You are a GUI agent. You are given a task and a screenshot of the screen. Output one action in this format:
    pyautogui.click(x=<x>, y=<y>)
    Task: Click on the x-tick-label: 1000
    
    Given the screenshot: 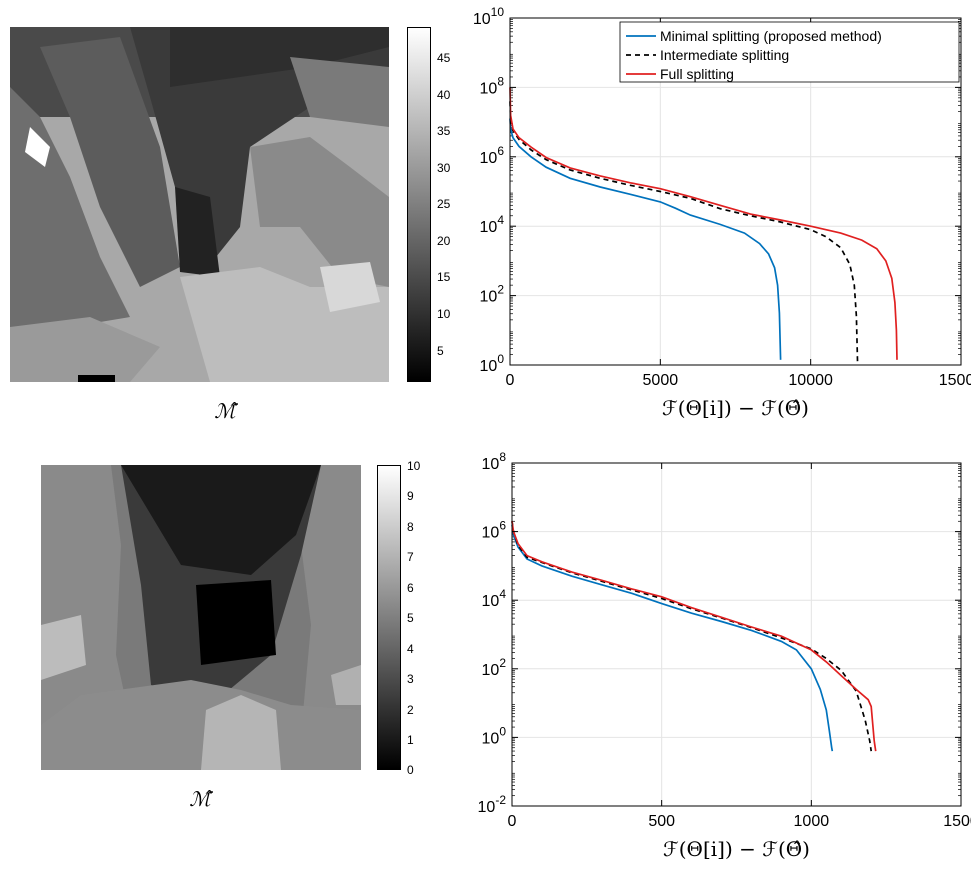 What is the action you would take?
    pyautogui.click(x=812, y=821)
    